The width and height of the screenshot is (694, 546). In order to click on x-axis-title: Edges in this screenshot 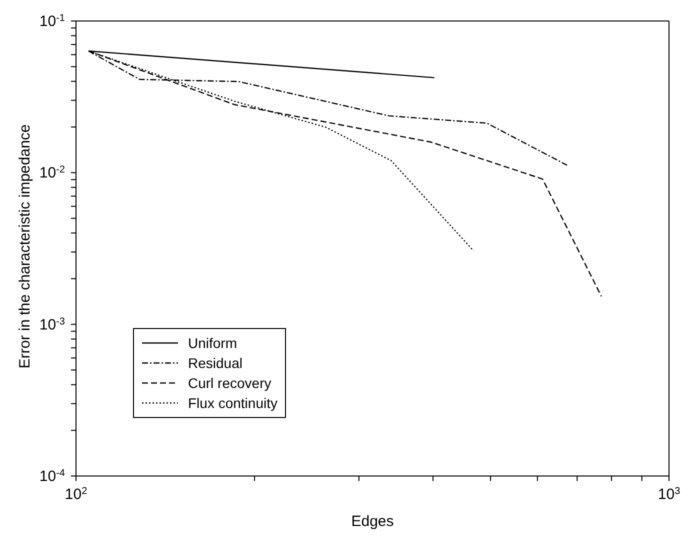, I will do `click(372, 521)`.